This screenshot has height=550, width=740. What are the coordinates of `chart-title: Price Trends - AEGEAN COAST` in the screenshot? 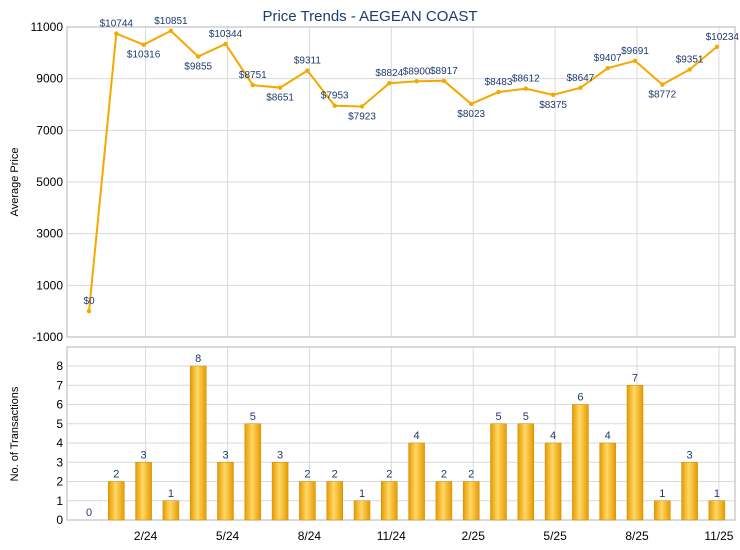 It's located at (369, 16).